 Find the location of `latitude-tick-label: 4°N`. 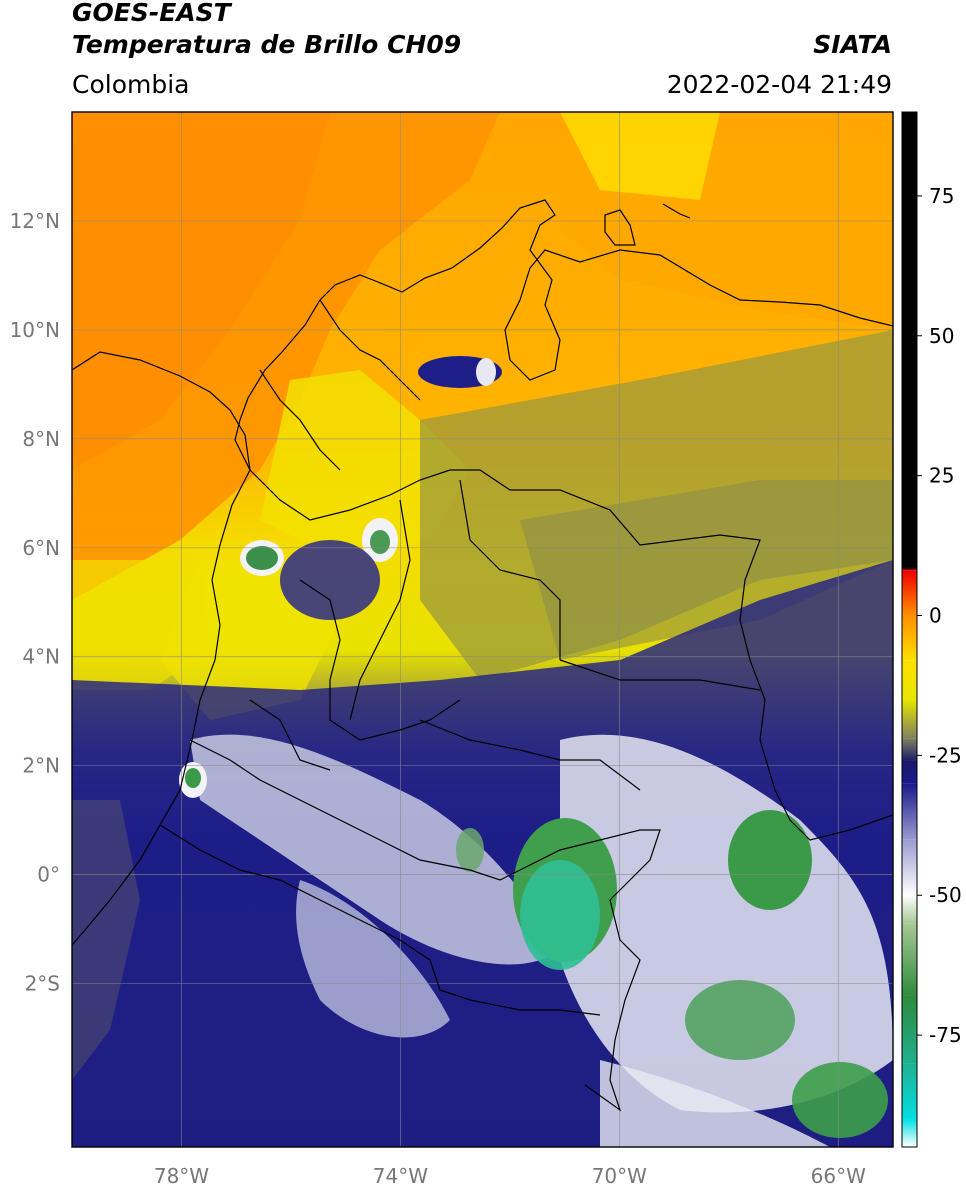

latitude-tick-label: 4°N is located at coordinates (41, 657).